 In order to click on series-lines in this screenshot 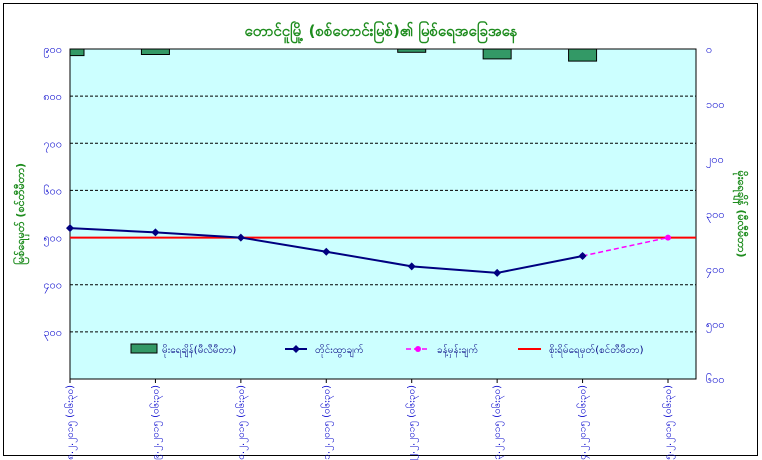, I will do `click(381, 250)`.